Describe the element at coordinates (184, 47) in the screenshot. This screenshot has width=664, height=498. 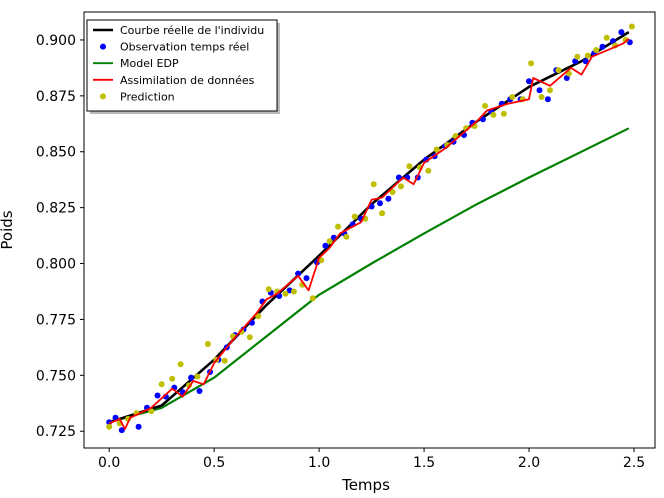
I see `legend-label: Observation temps réel` at that location.